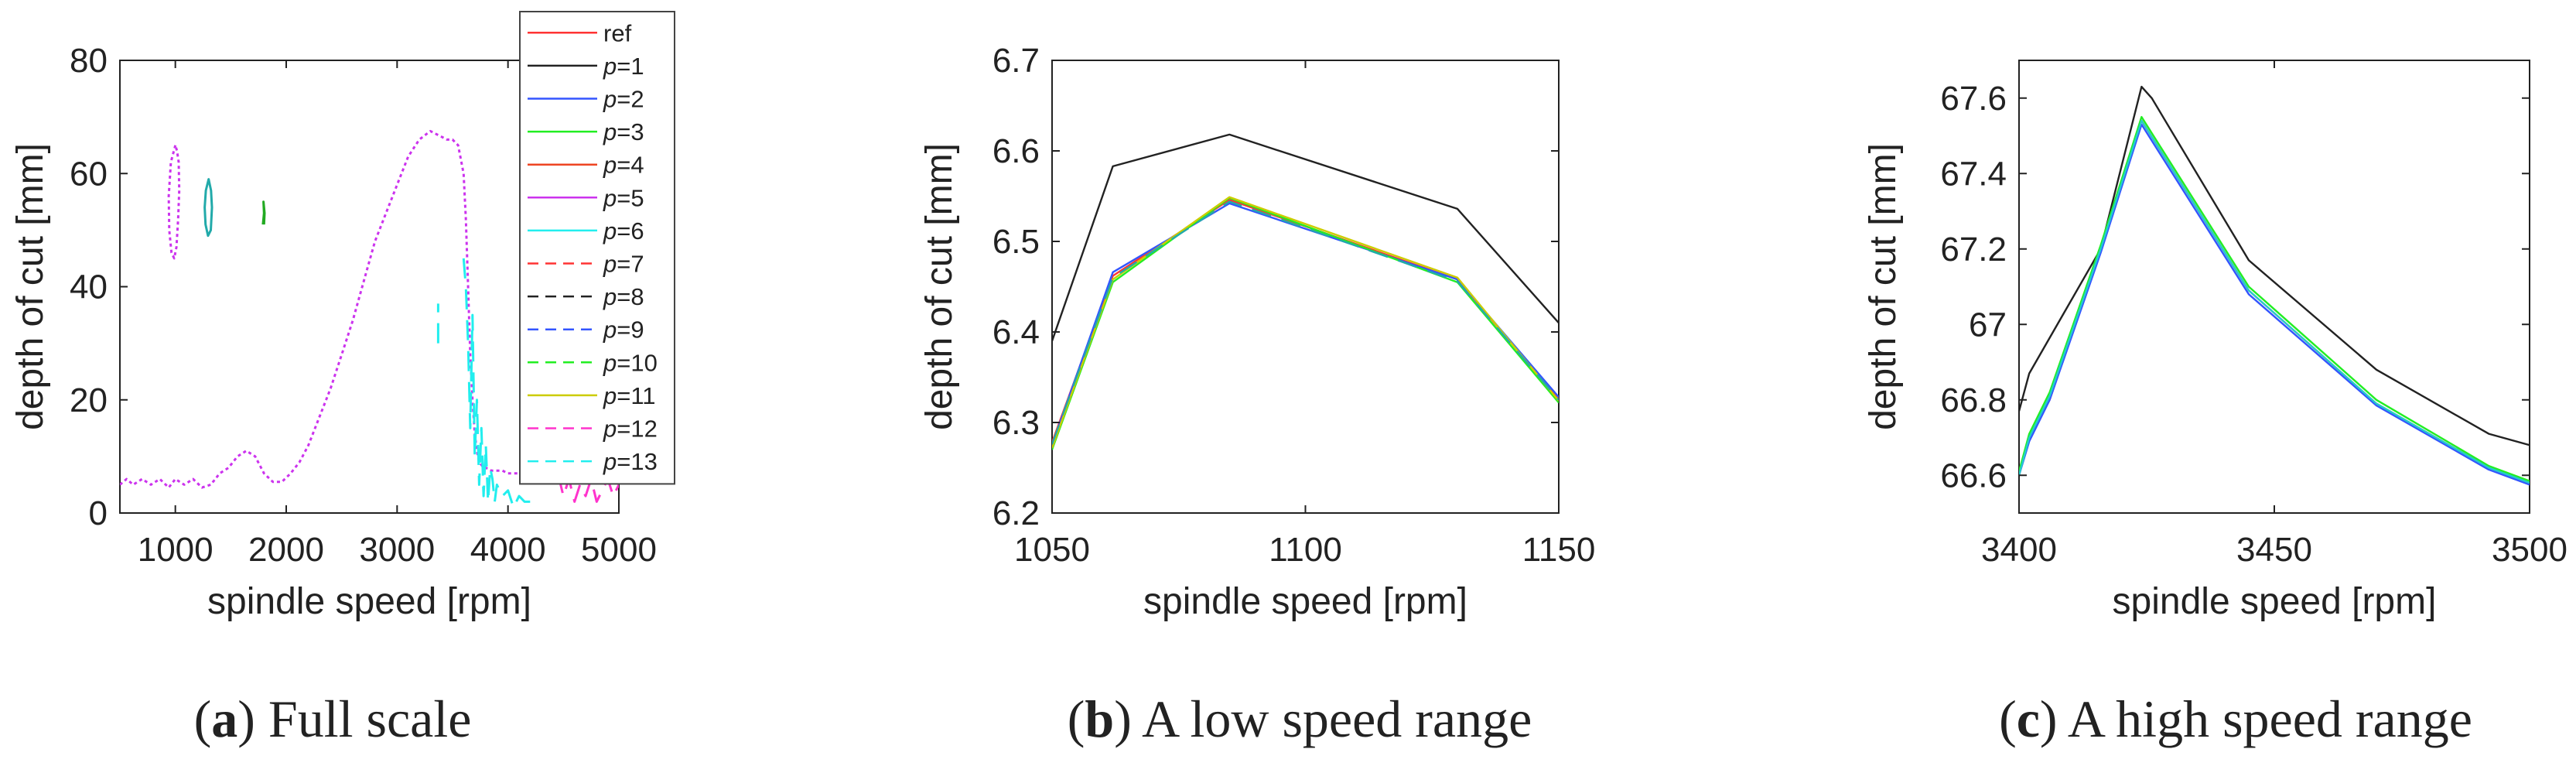  I want to click on x-tick-label: 1100, so click(1305, 550).